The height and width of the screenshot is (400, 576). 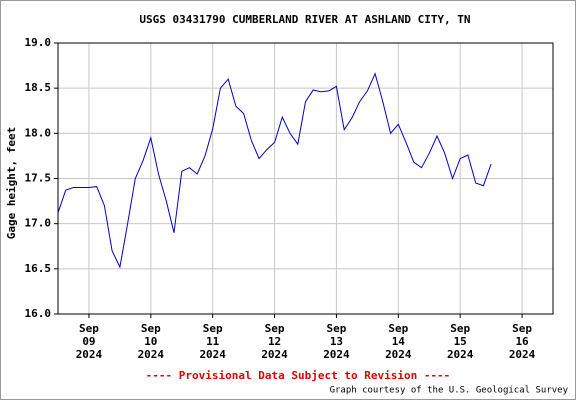 I want to click on x-tick-label: Sep 10 2024, so click(x=151, y=341).